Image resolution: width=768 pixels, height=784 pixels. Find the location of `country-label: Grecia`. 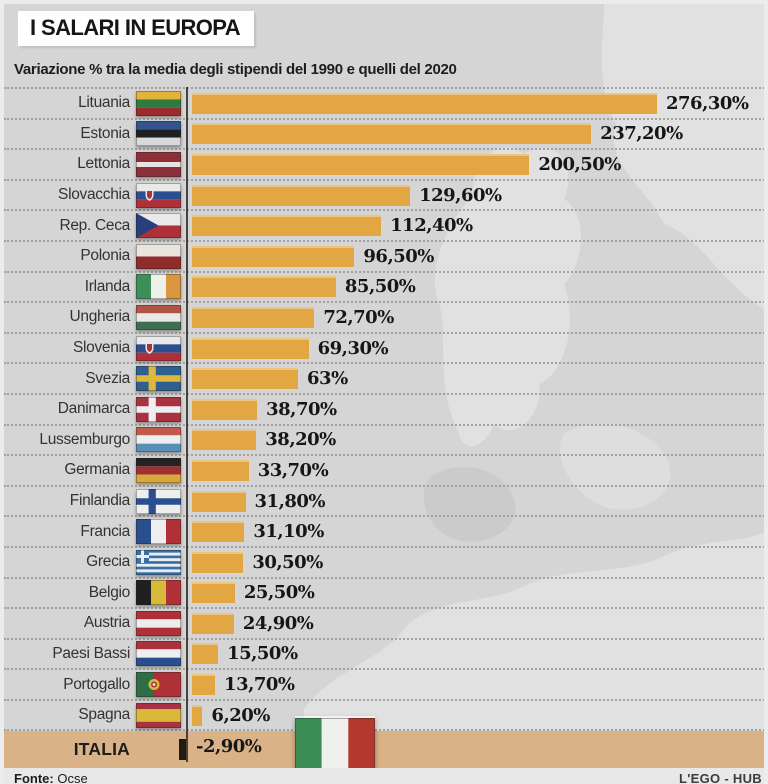

country-label: Grecia is located at coordinates (108, 562).